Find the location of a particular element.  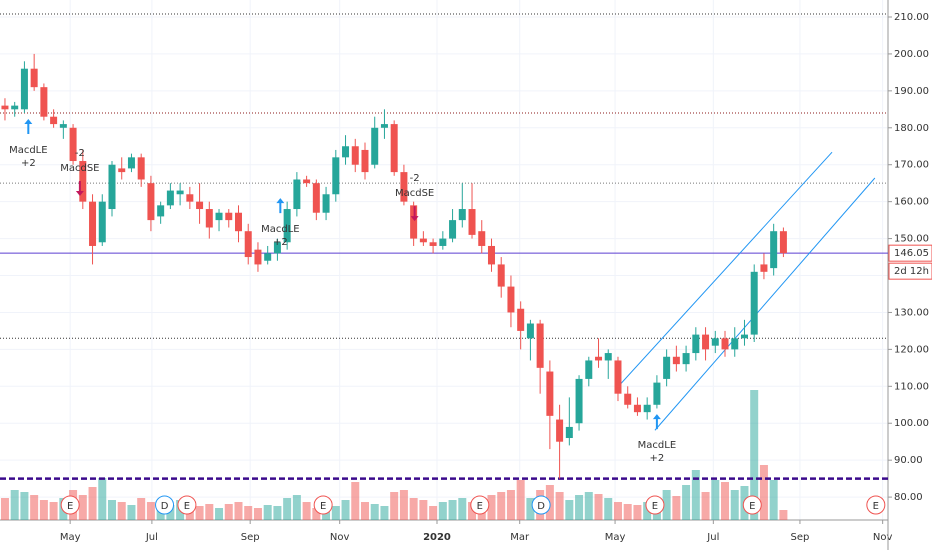

x-tick-label: Mar is located at coordinates (520, 537).